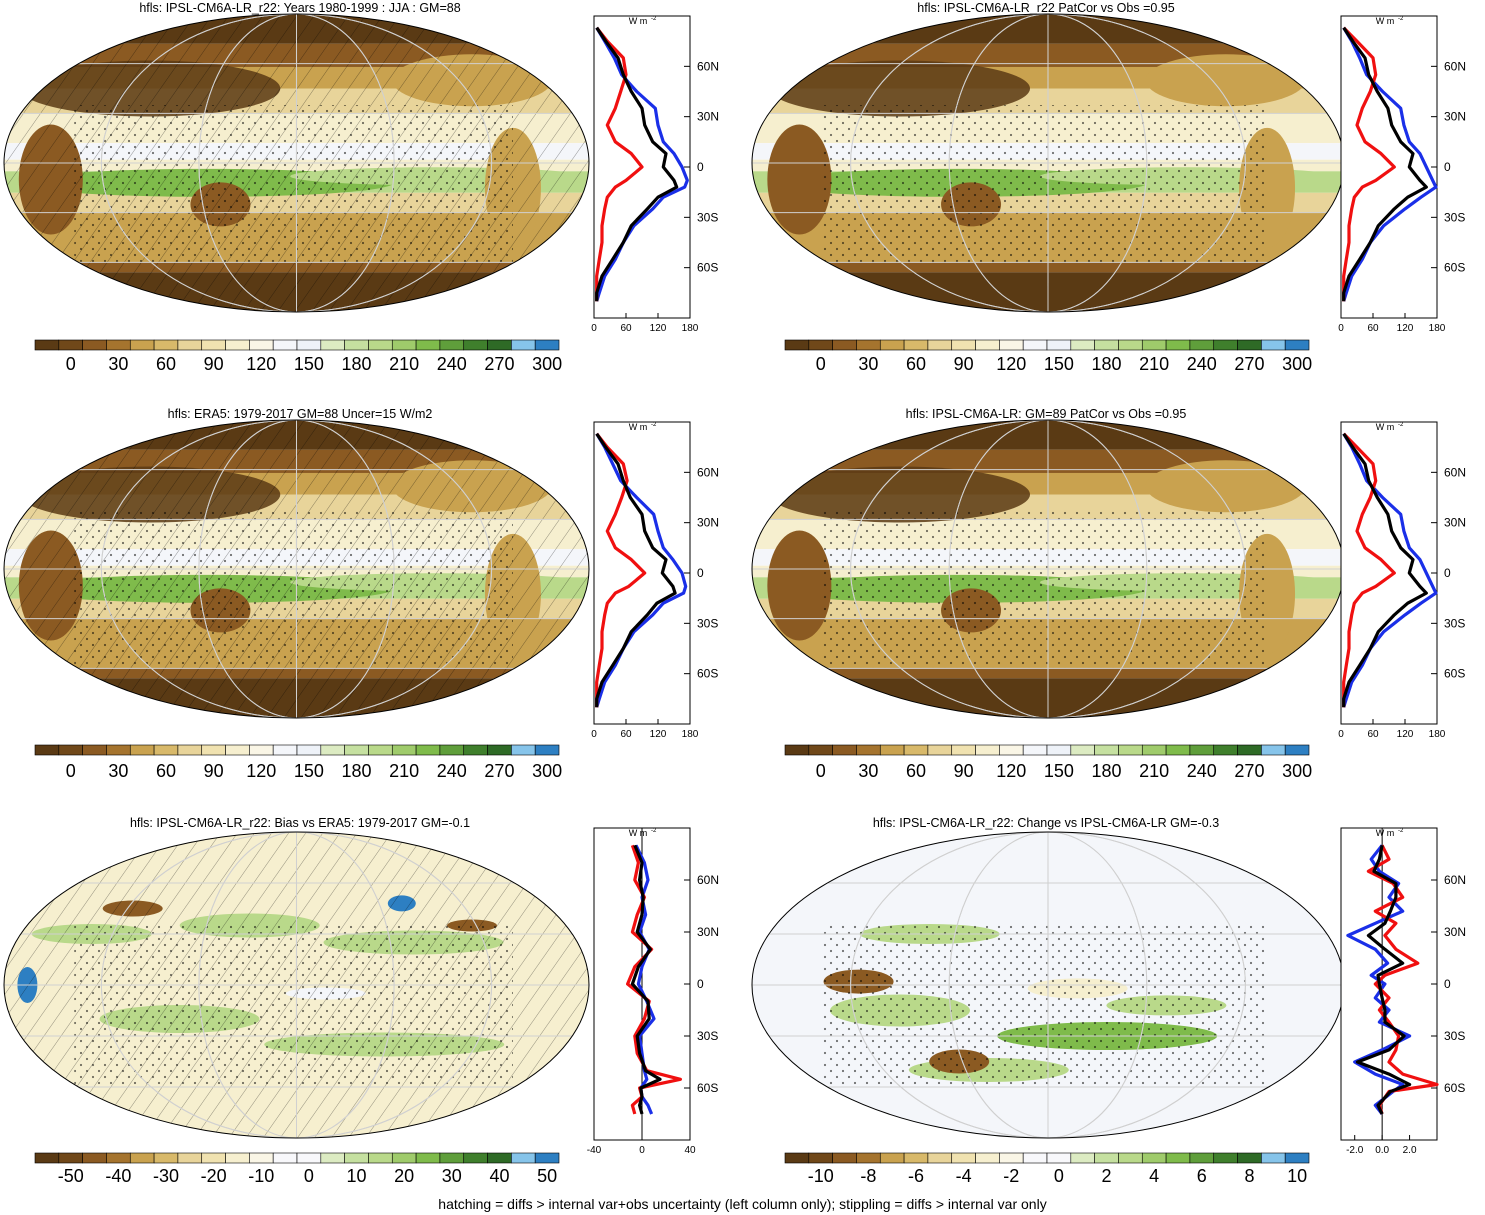 The image size is (1485, 1215). What do you see at coordinates (404, 1176) in the screenshot?
I see `colorbar-tick-label: 20` at bounding box center [404, 1176].